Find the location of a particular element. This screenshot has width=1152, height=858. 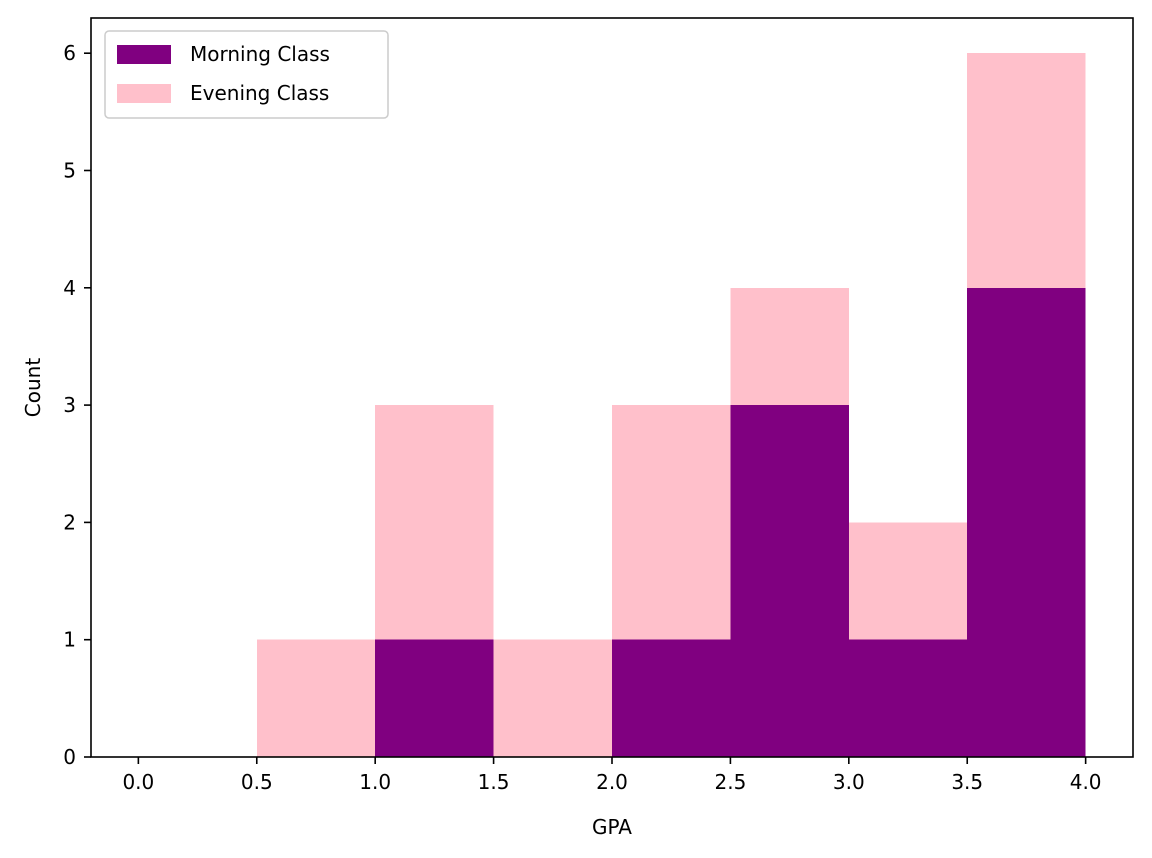

legend-box is located at coordinates (246, 74).